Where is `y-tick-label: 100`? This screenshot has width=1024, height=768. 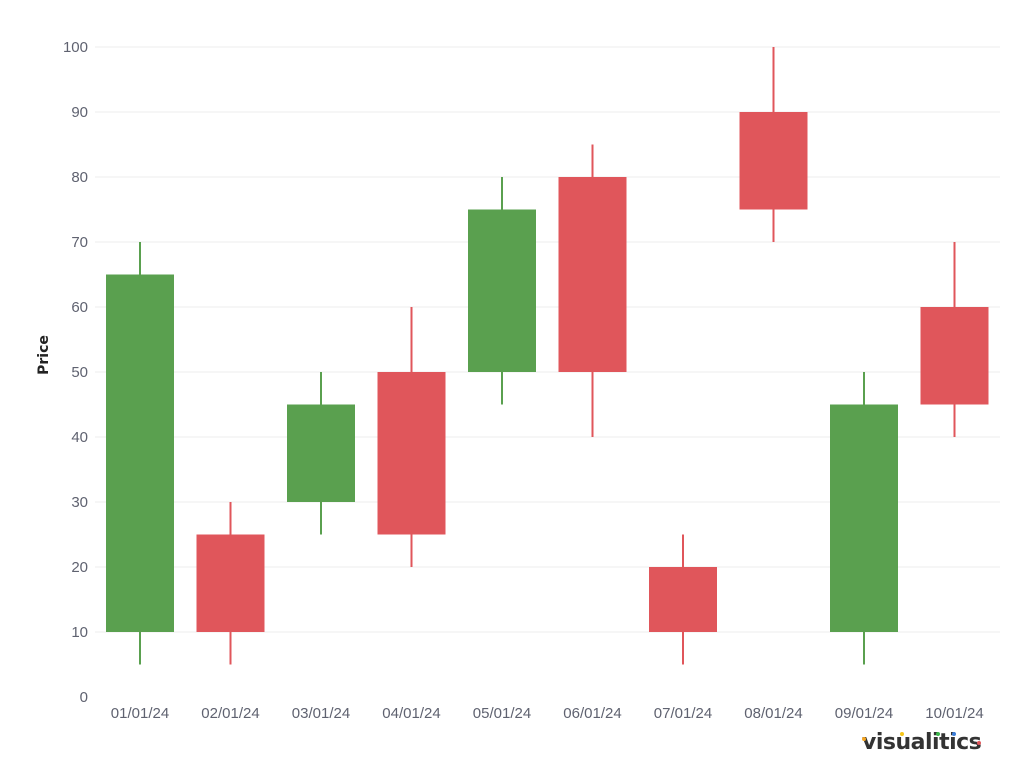
y-tick-label: 100 is located at coordinates (75, 47).